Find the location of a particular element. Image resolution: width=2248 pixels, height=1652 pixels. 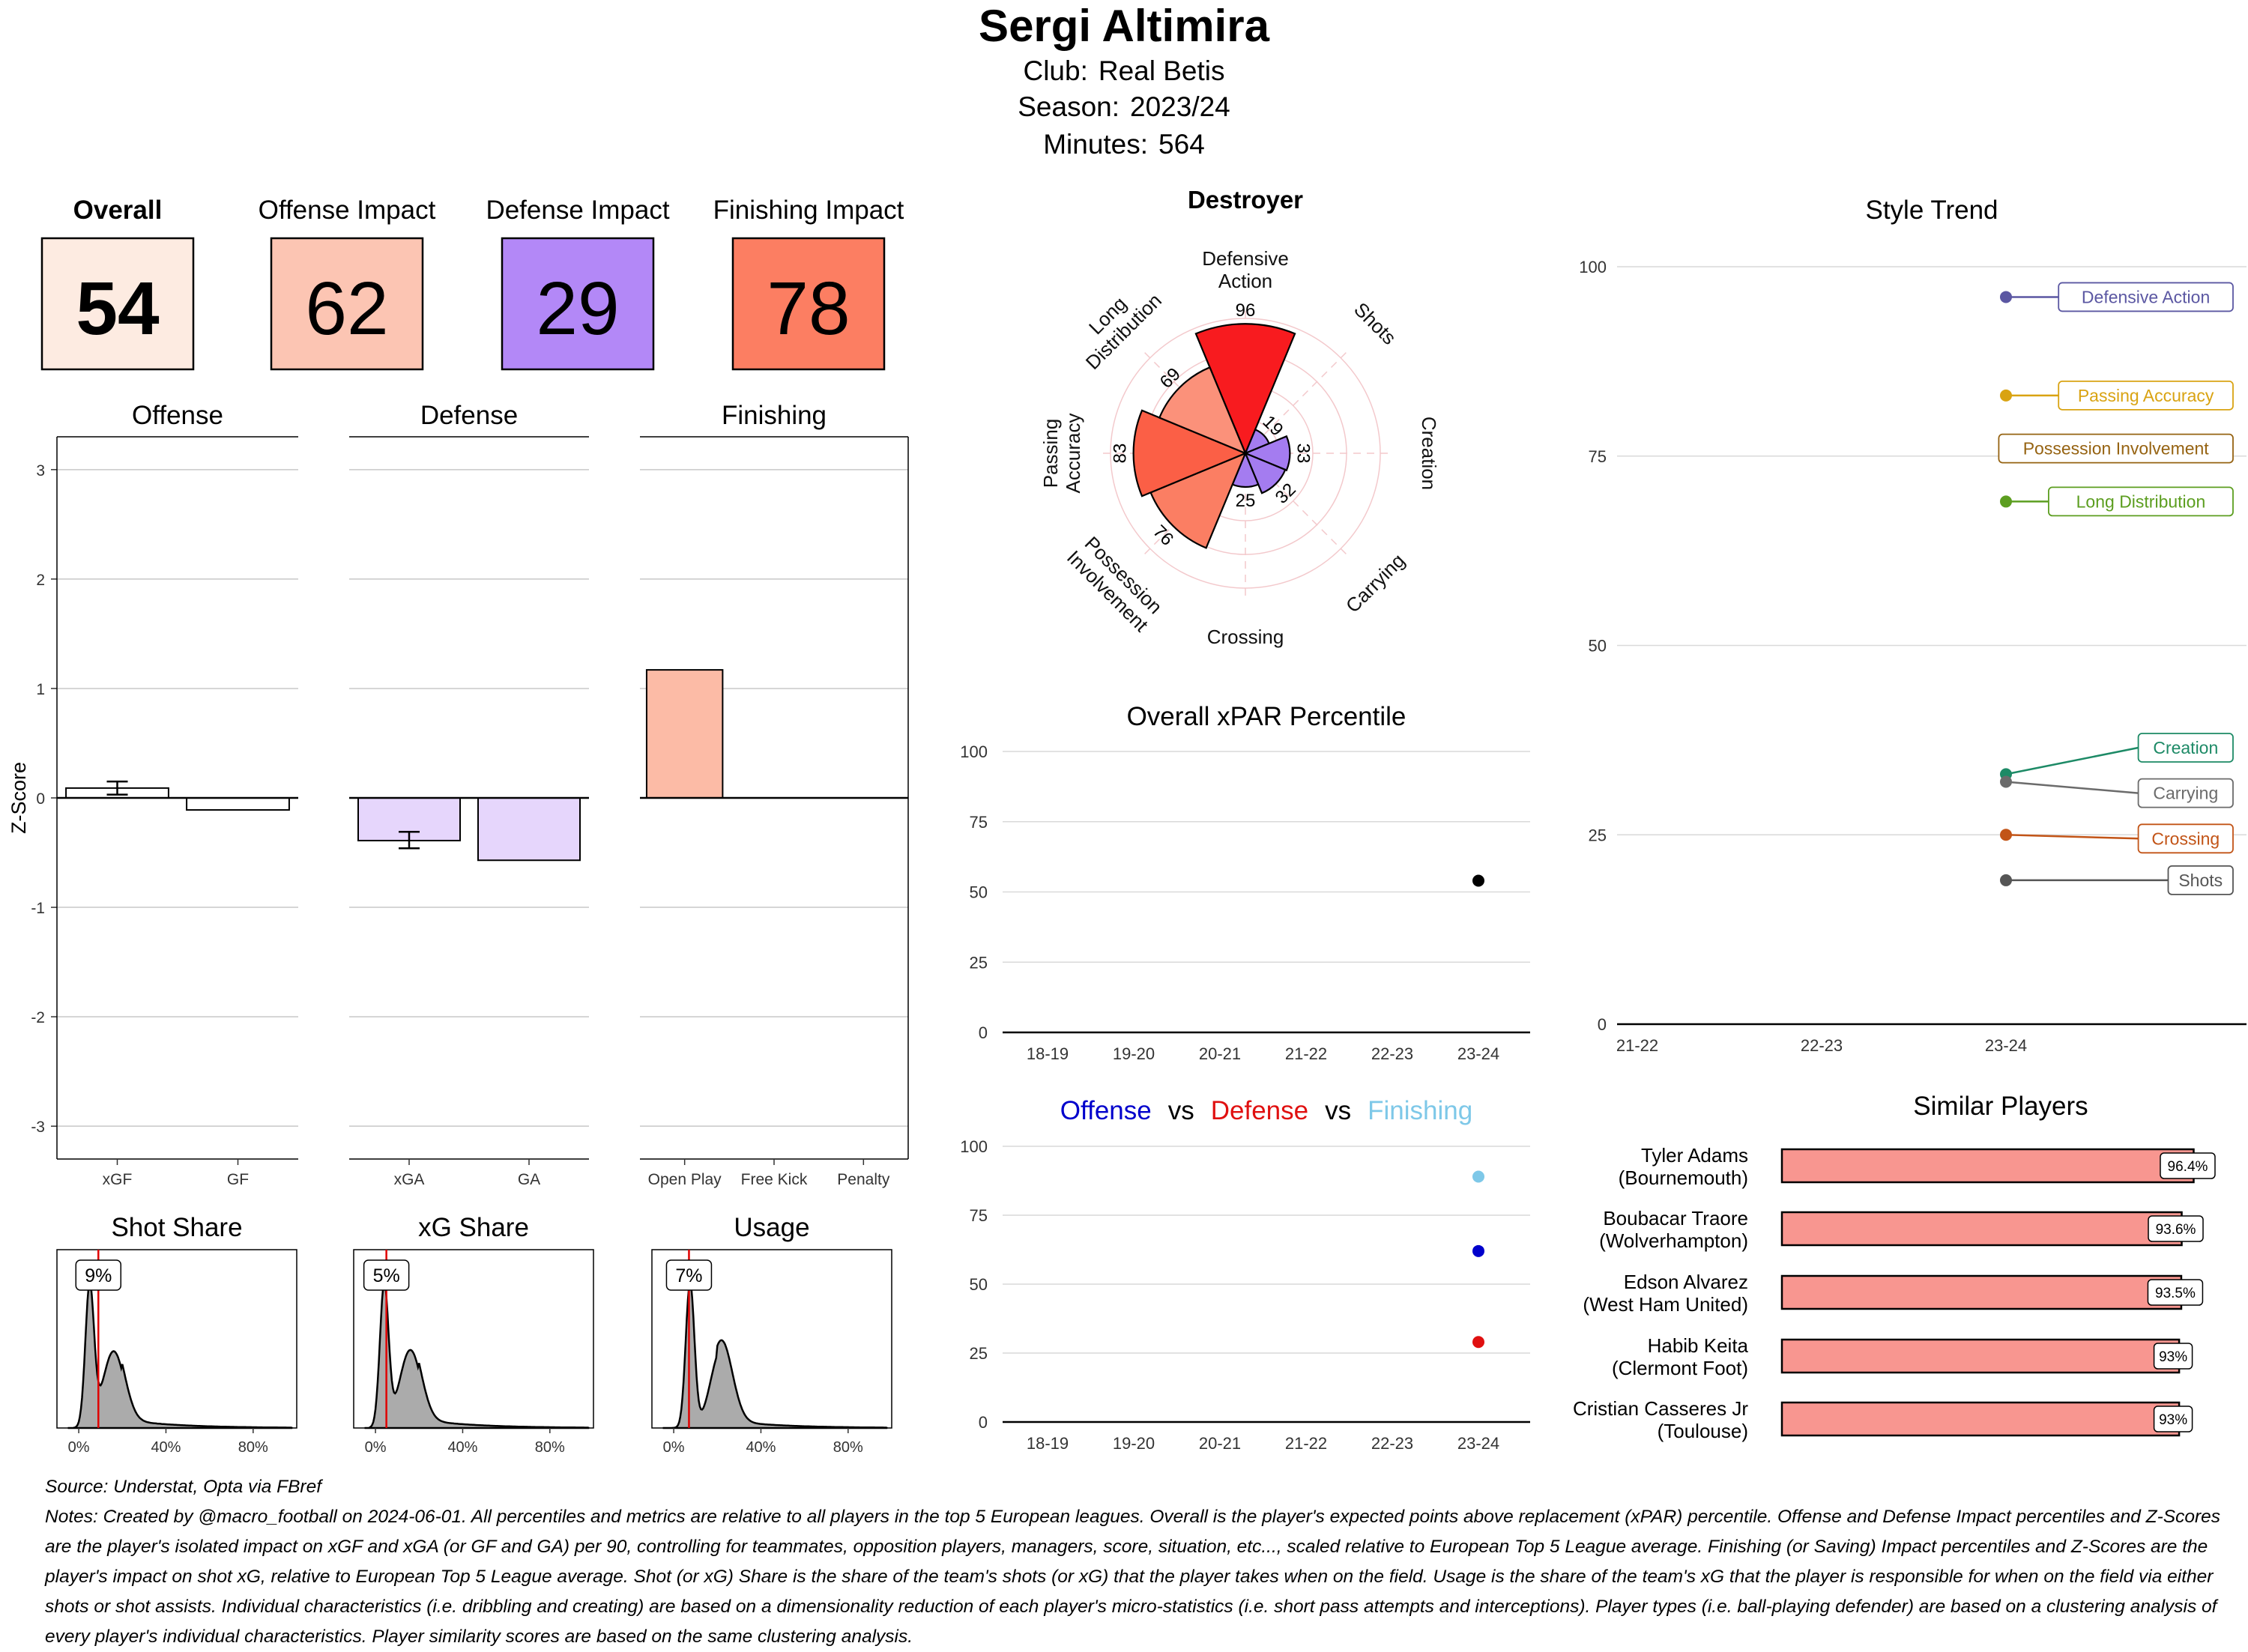

x-tick-label: GA is located at coordinates (529, 1179).